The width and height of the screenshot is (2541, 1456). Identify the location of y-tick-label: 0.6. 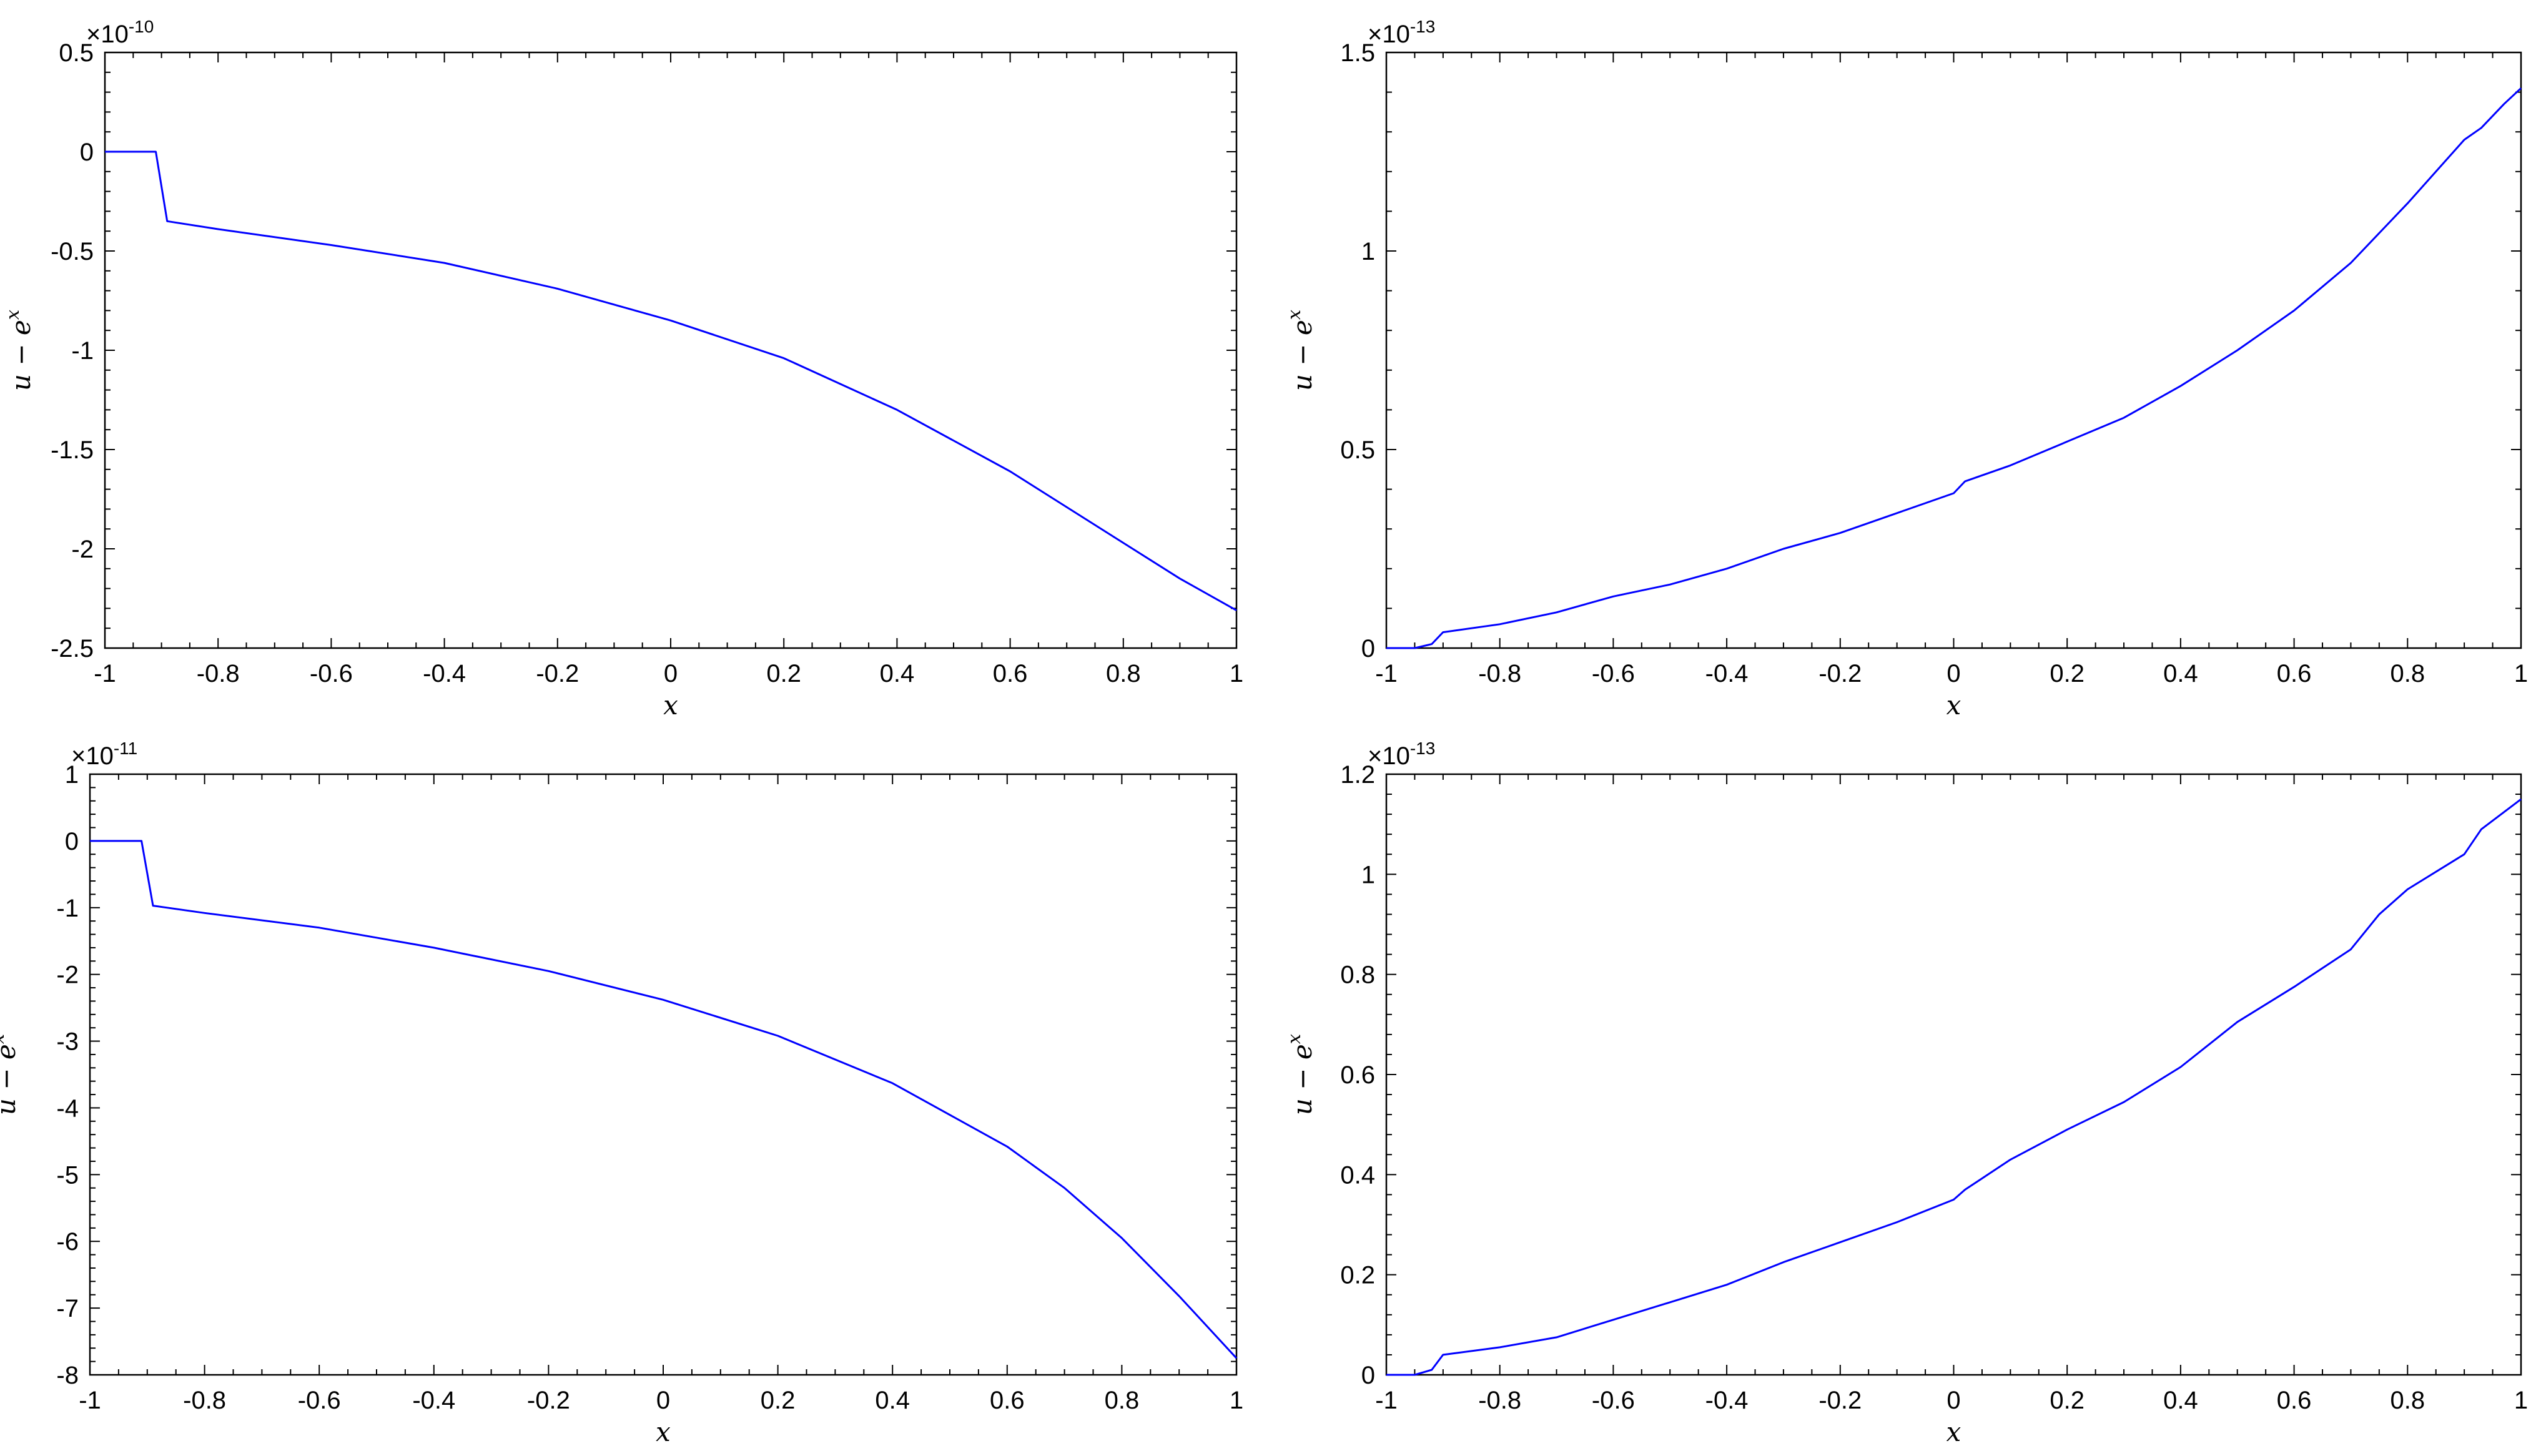
(1357, 1075).